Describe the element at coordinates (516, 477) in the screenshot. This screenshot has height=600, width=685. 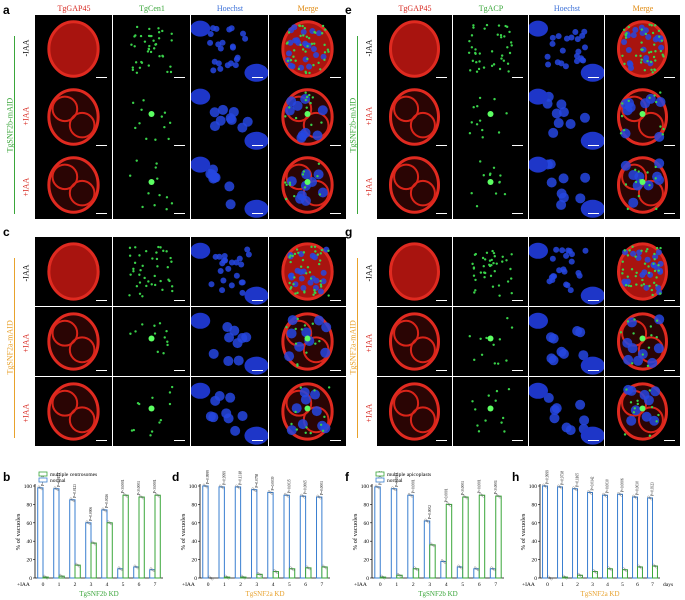
I see `panel-letter-h: h` at that location.